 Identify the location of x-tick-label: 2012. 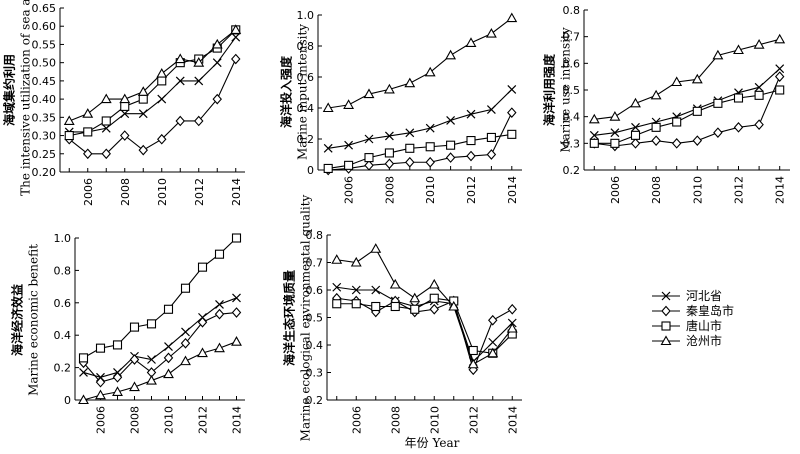
(739, 190).